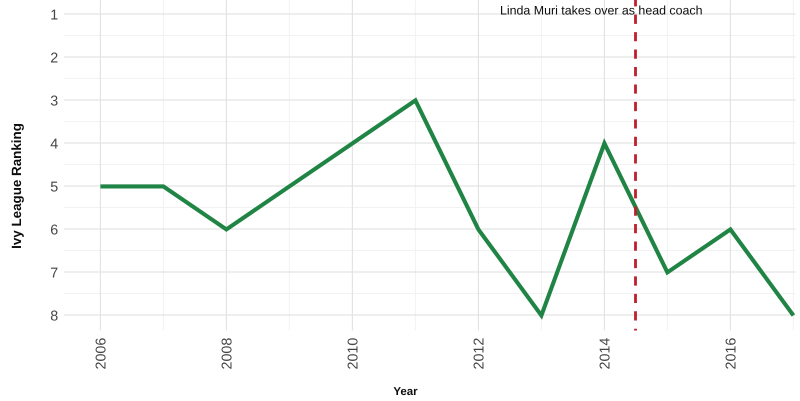  What do you see at coordinates (354, 354) in the screenshot?
I see `svg-text: 2010` at bounding box center [354, 354].